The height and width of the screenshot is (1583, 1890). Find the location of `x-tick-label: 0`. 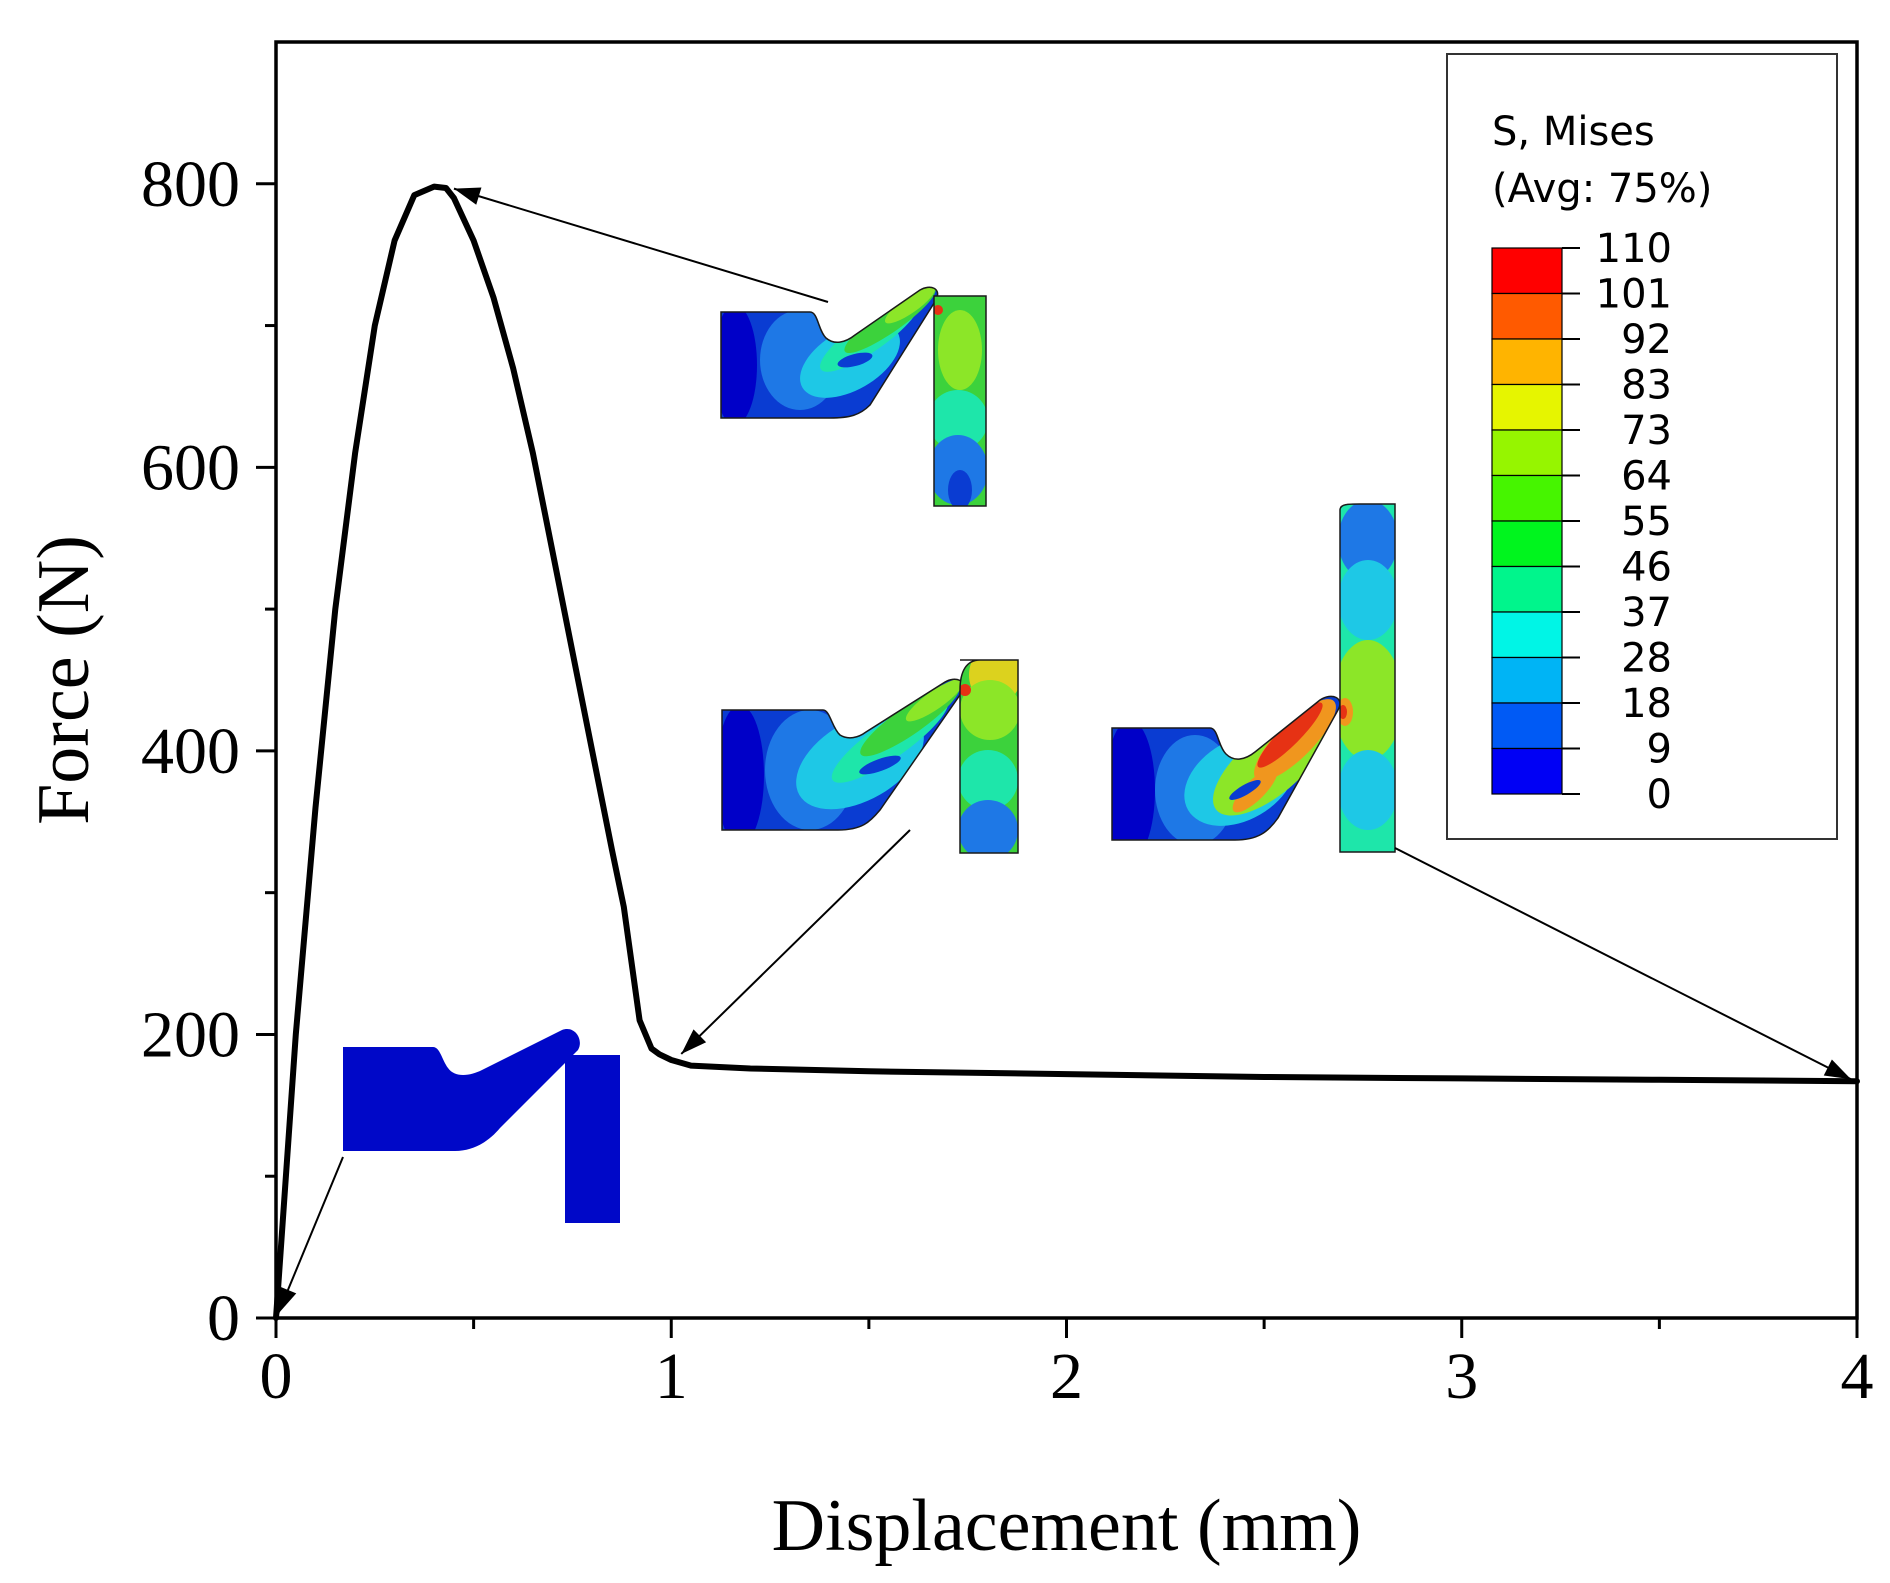

x-tick-label: 0 is located at coordinates (276, 1376).